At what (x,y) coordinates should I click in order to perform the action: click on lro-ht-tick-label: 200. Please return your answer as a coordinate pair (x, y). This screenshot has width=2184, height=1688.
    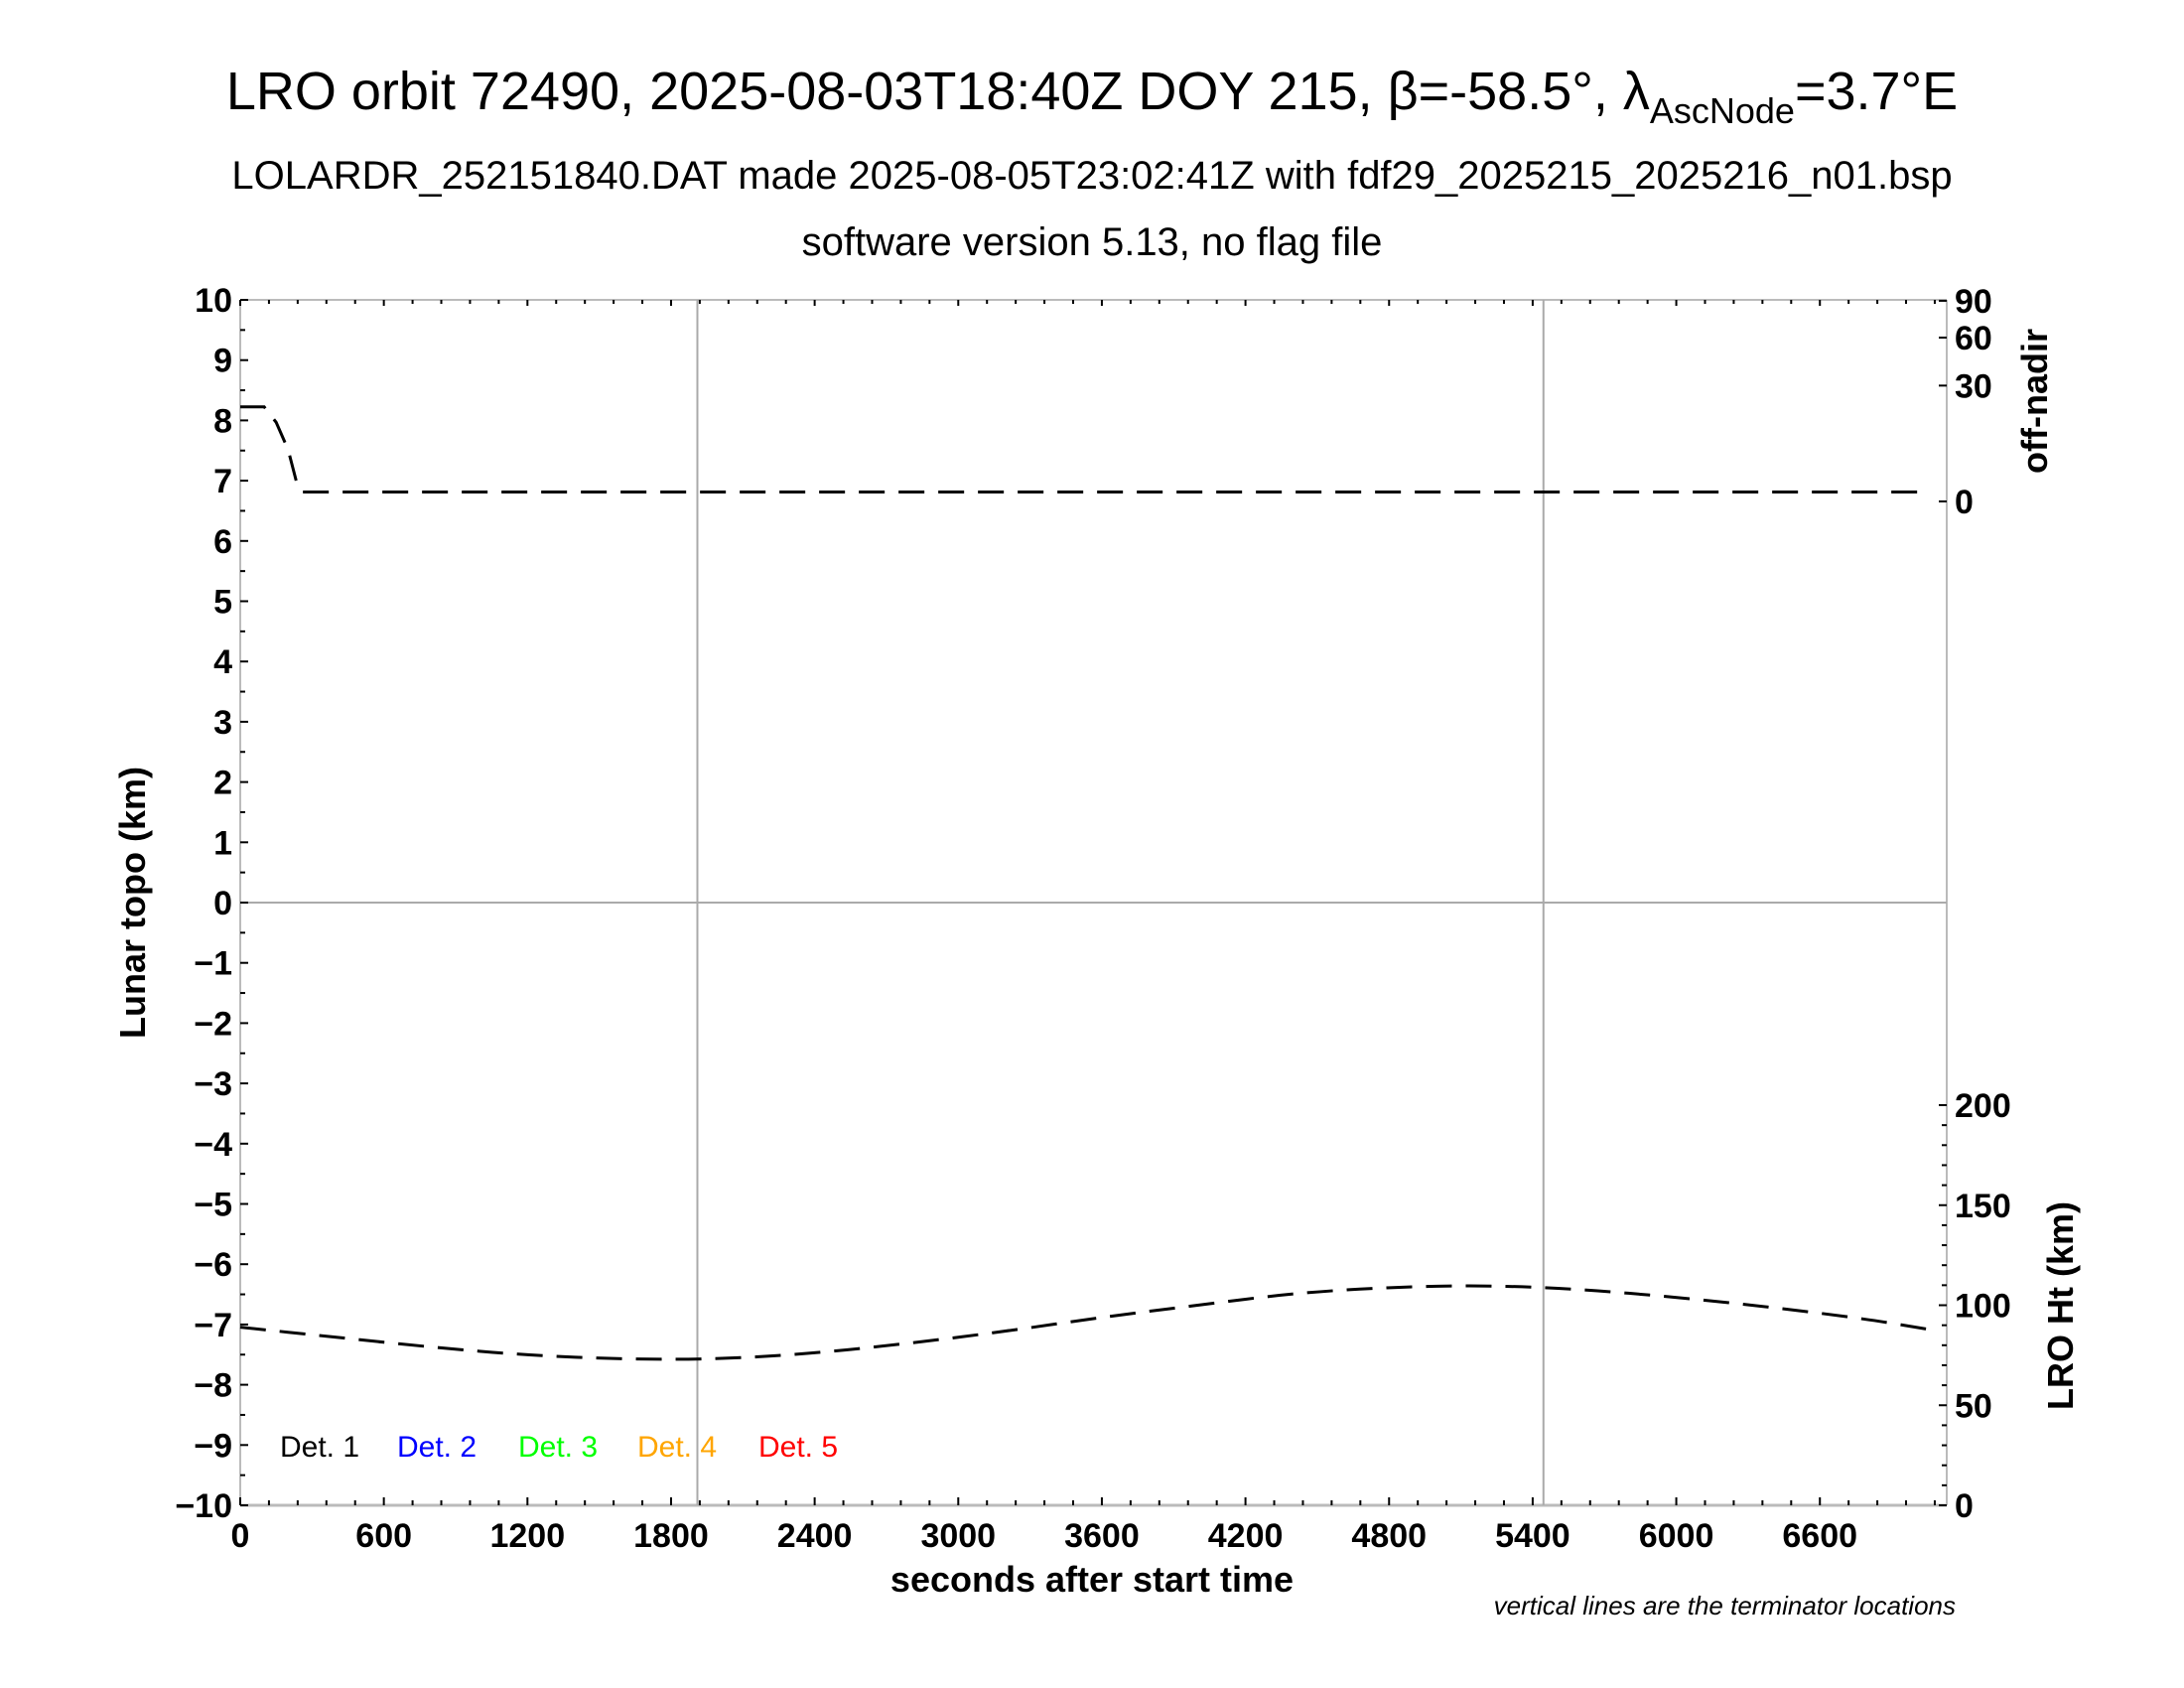
    Looking at the image, I should click on (1983, 1106).